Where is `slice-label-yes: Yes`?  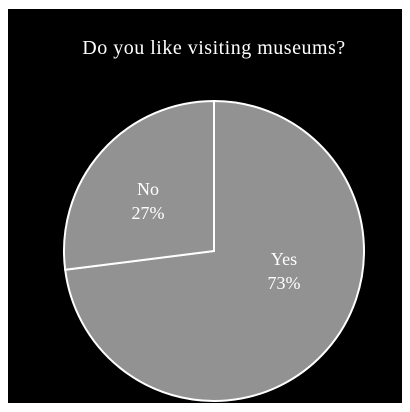
slice-label-yes: Yes is located at coordinates (284, 259).